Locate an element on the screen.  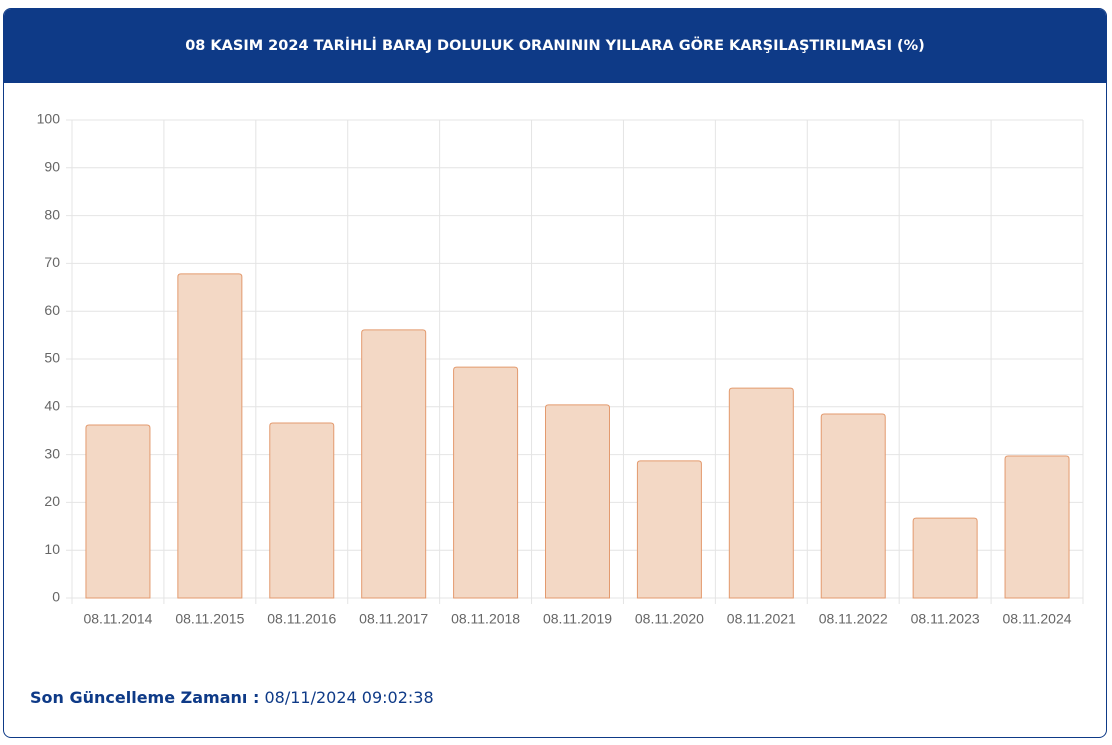
x-tick-label: 08.11.2021 is located at coordinates (761, 619).